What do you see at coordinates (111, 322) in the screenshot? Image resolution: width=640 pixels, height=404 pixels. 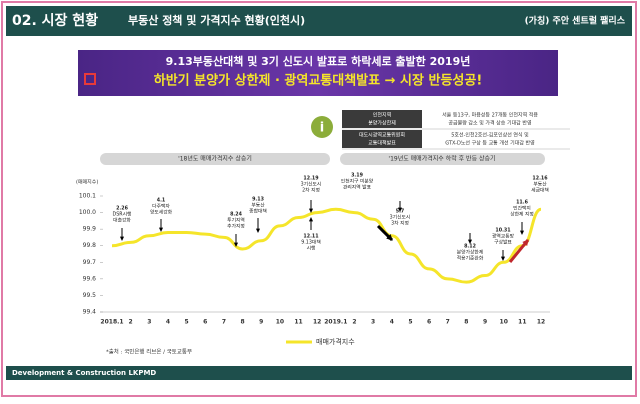 I see `x-tick-label: 2018.1` at bounding box center [111, 322].